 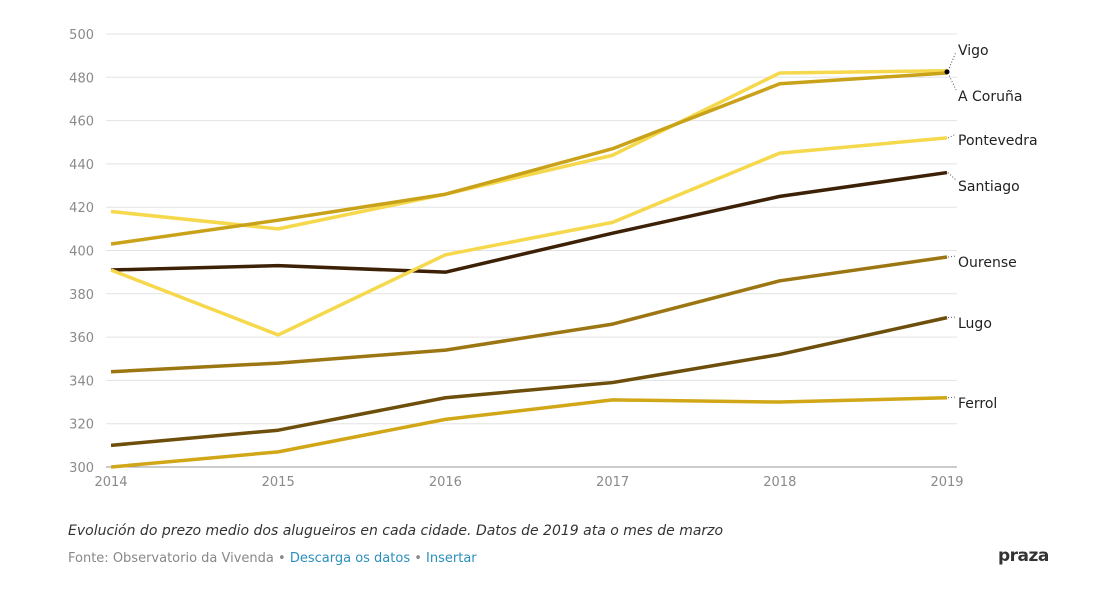 I want to click on y-tick-label: 380, so click(x=81, y=295).